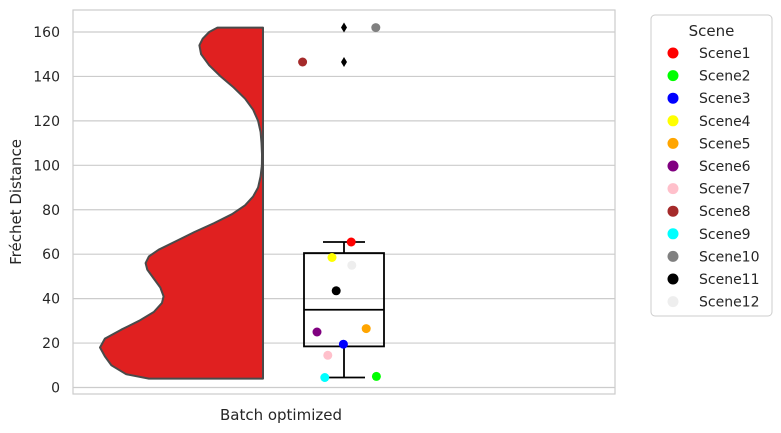  I want to click on legend-item: Scene11, so click(713, 280).